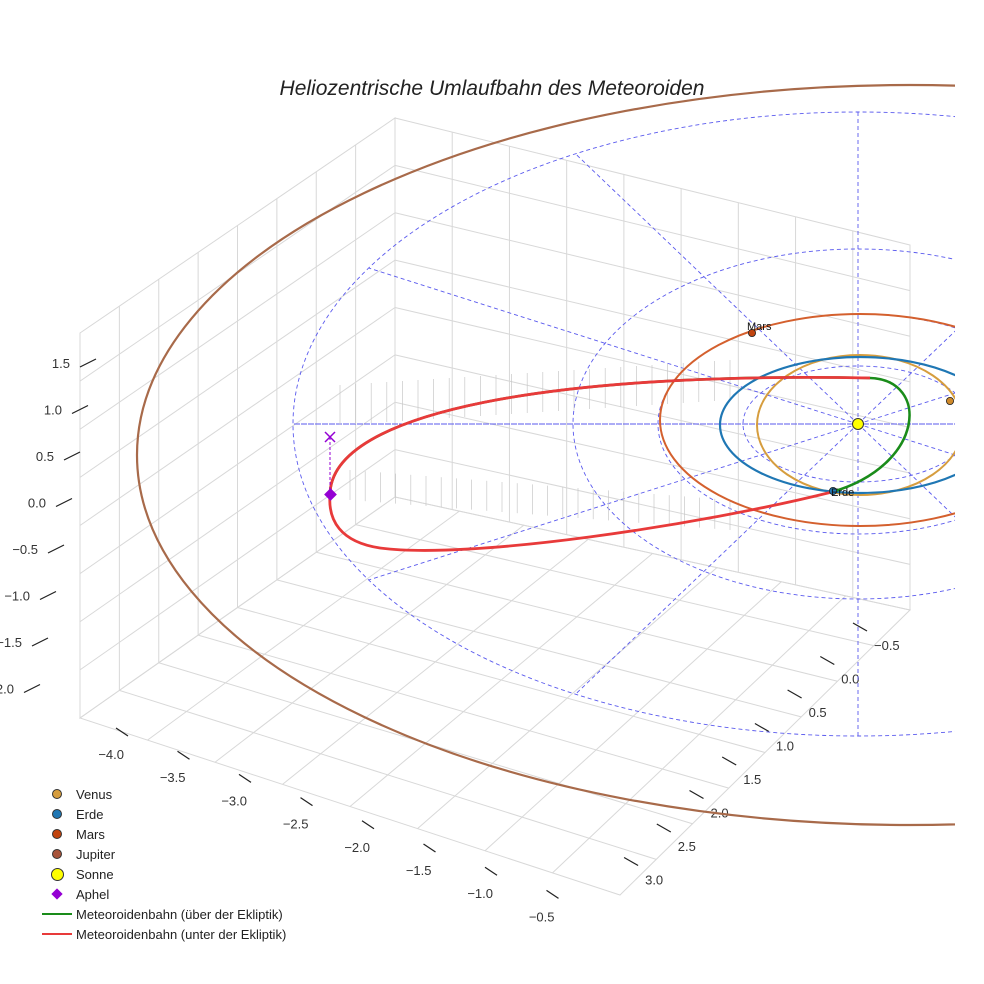 This screenshot has height=984, width=984. Describe the element at coordinates (162, 874) in the screenshot. I see `legend-item: Sonne` at that location.